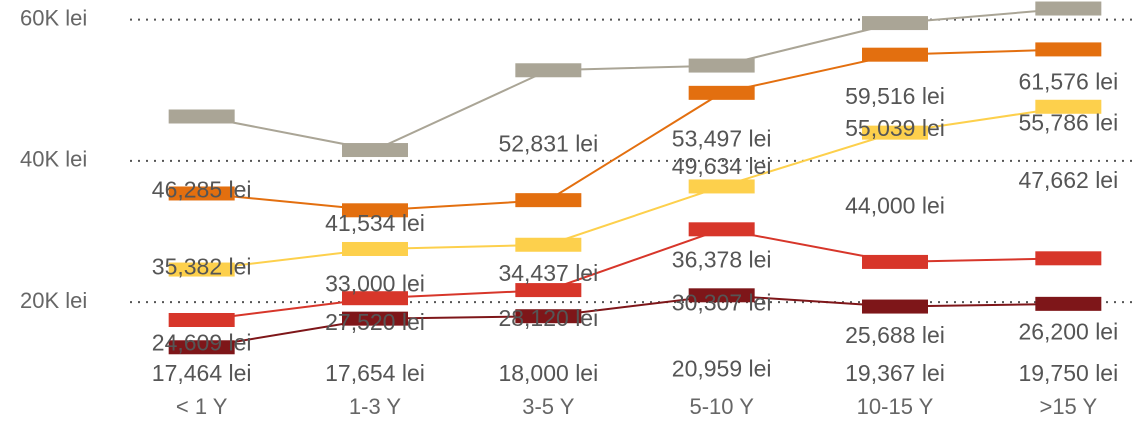 The height and width of the screenshot is (422, 1136). I want to click on x-tick-label: >15 Y, so click(1068, 406).